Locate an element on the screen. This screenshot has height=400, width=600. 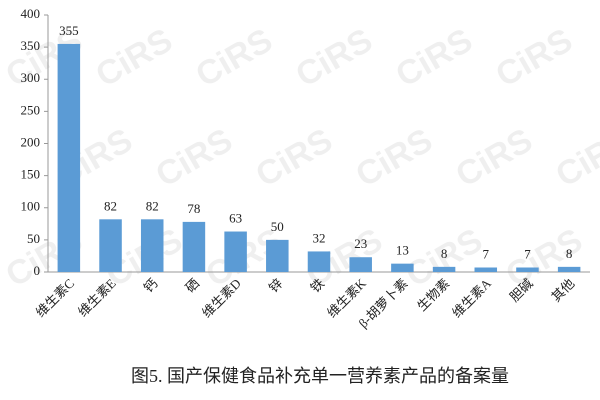
value-label: 50 is located at coordinates (277, 226).